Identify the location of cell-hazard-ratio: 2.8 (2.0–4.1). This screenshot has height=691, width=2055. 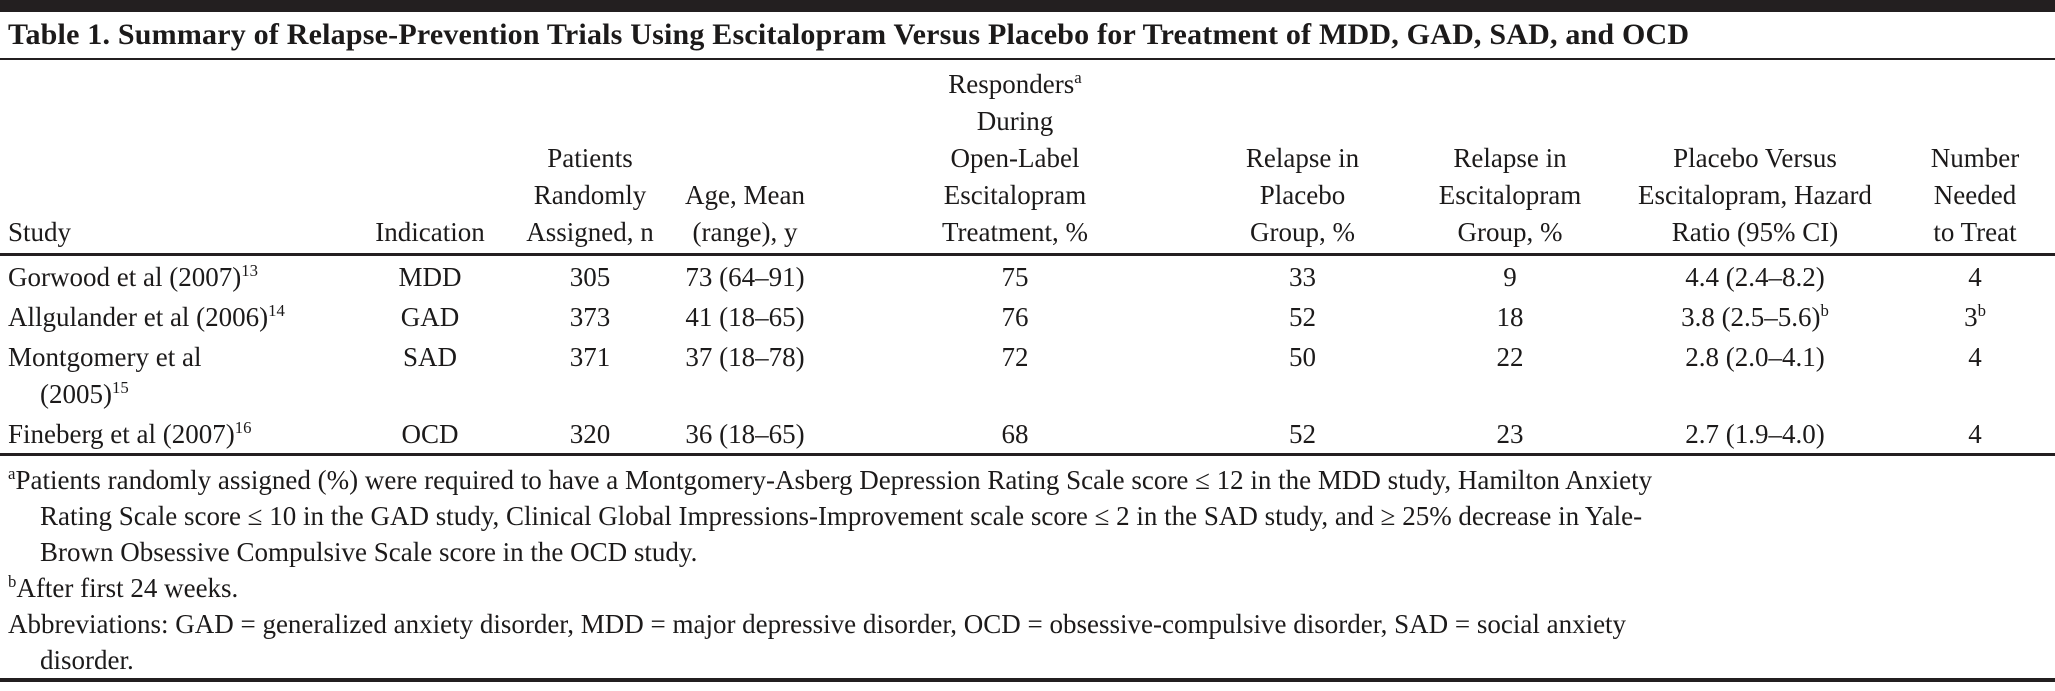
(1755, 357).